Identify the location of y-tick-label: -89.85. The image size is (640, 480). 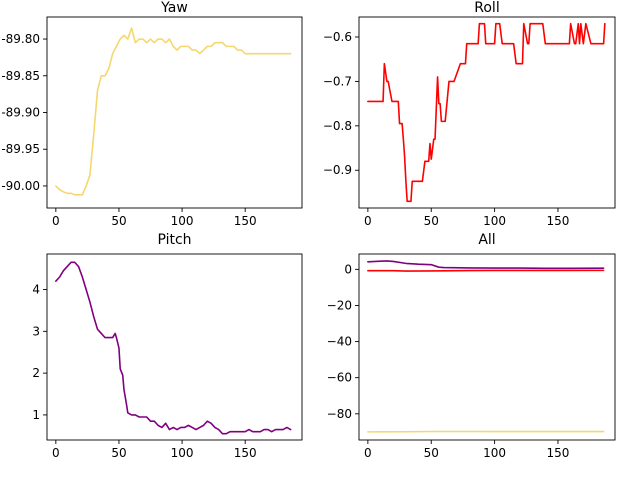
(20, 76).